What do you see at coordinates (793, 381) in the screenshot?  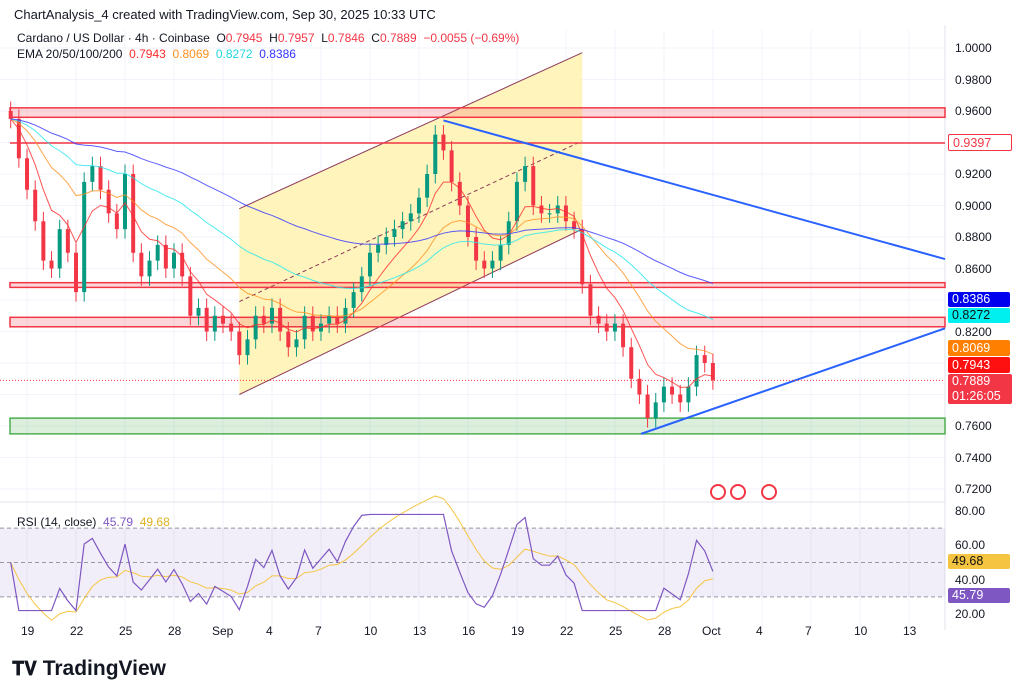 I see `triangle-lower-line` at bounding box center [793, 381].